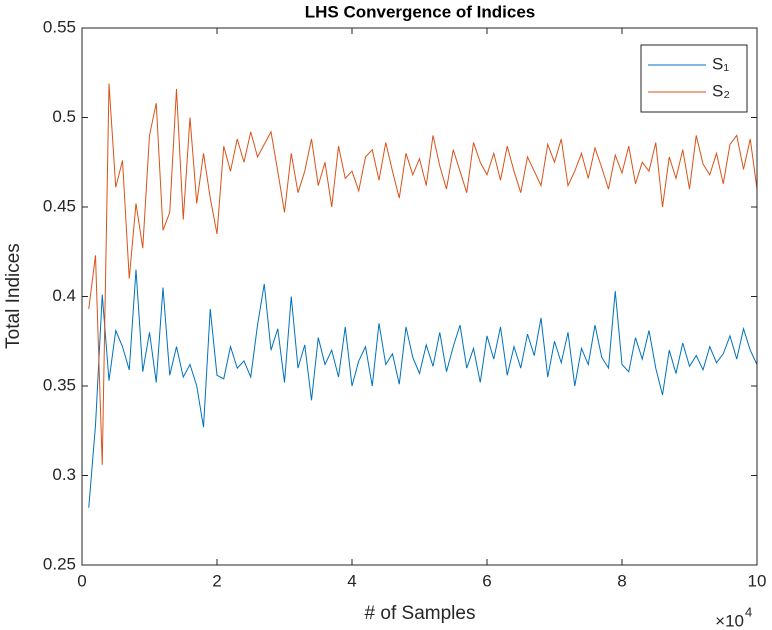  I want to click on x-tick-label: 8, so click(621, 580).